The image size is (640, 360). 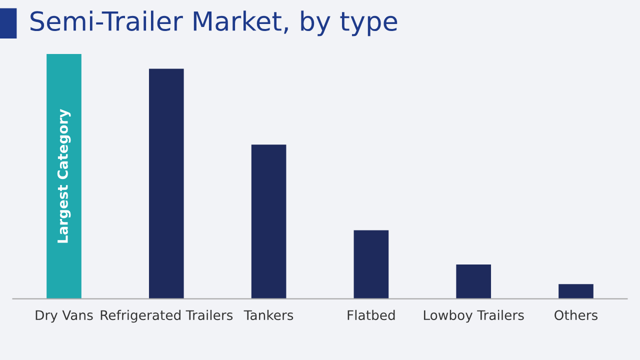 I want to click on x-tick-label: Lowboy Trailers, so click(x=474, y=316).